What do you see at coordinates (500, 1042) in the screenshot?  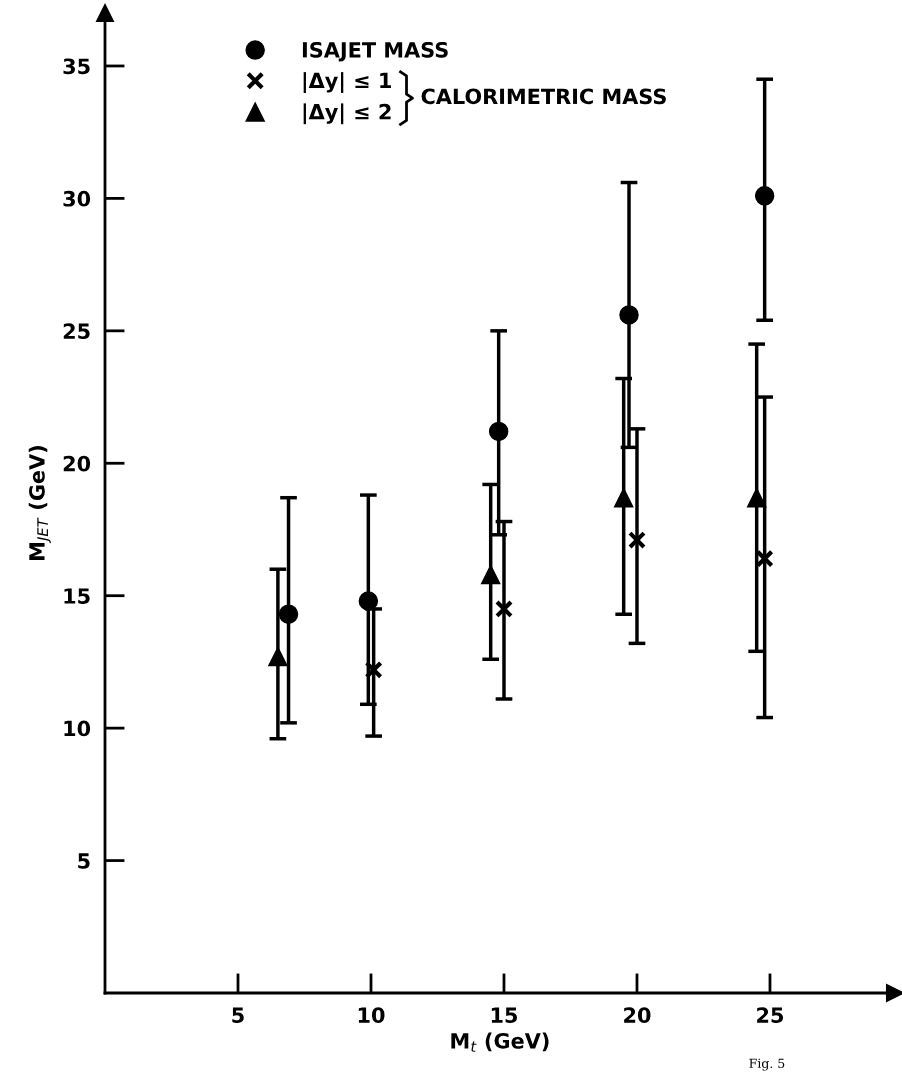 I see `x-axis-title: M$_{t}$ (GeV)` at bounding box center [500, 1042].